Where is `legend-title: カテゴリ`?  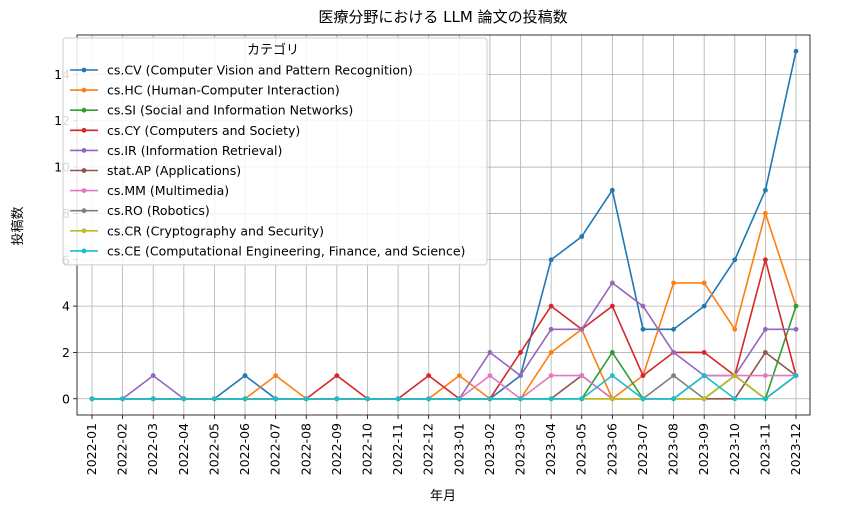 legend-title: カテゴリ is located at coordinates (273, 50).